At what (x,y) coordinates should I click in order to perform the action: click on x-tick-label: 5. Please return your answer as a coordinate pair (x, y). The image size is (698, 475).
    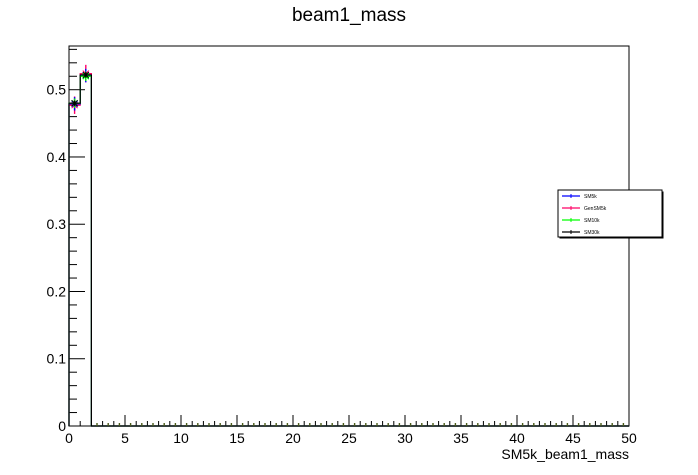
    Looking at the image, I should click on (125, 438).